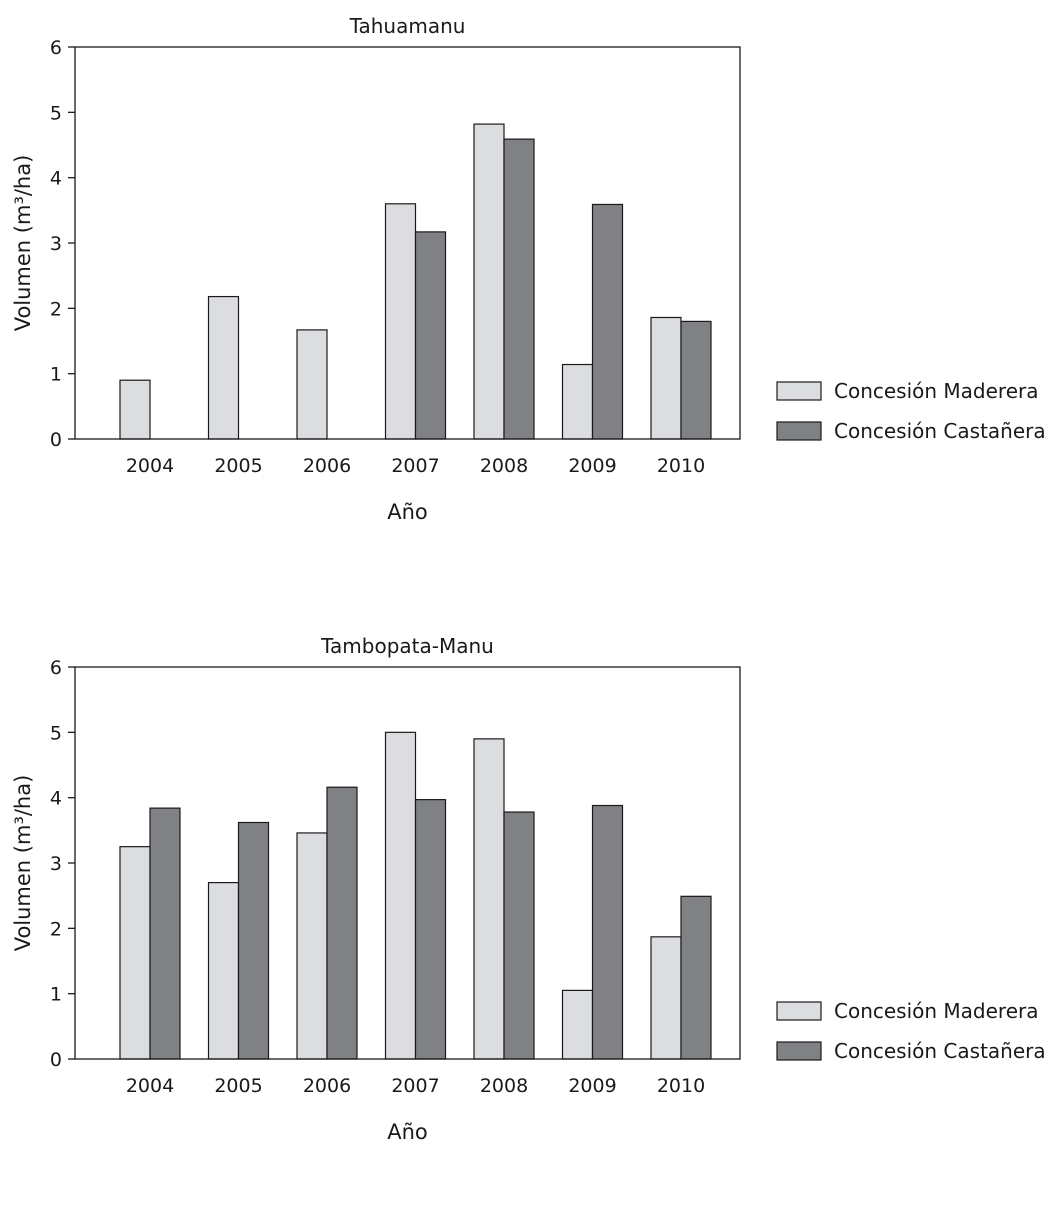  What do you see at coordinates (253, 940) in the screenshot?
I see `bar-castanera-2005` at bounding box center [253, 940].